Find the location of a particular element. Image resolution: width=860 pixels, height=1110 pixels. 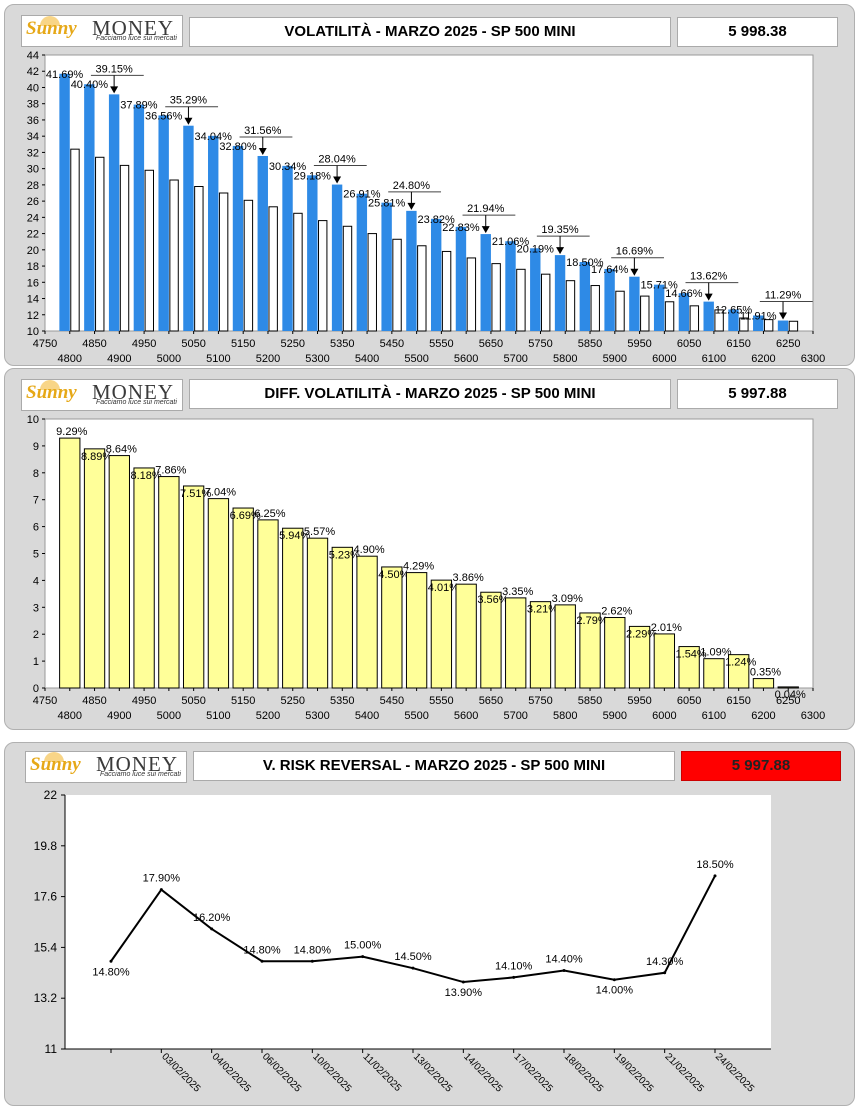

bar-value-label: 3.56% is located at coordinates (492, 600).